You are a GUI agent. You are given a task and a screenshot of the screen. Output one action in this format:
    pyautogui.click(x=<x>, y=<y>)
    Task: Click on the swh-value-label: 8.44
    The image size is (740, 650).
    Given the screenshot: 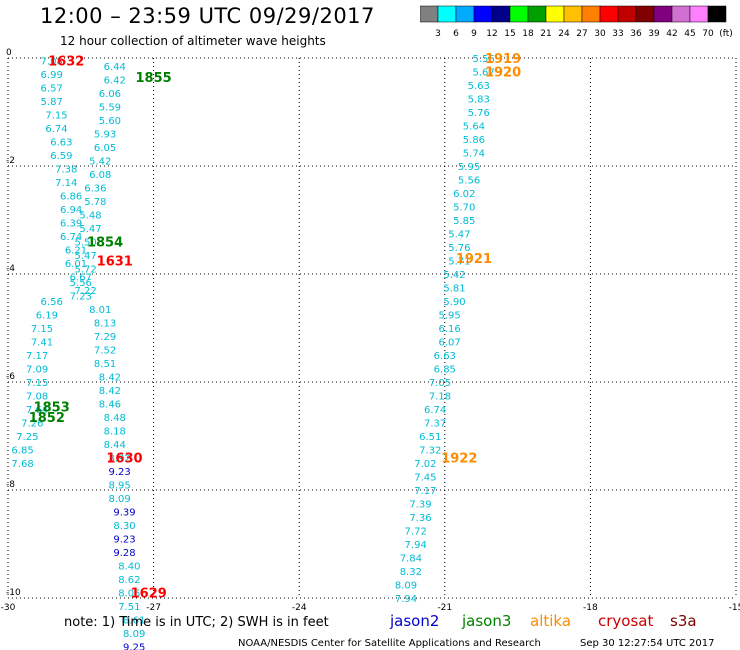 What is the action you would take?
    pyautogui.click(x=115, y=445)
    